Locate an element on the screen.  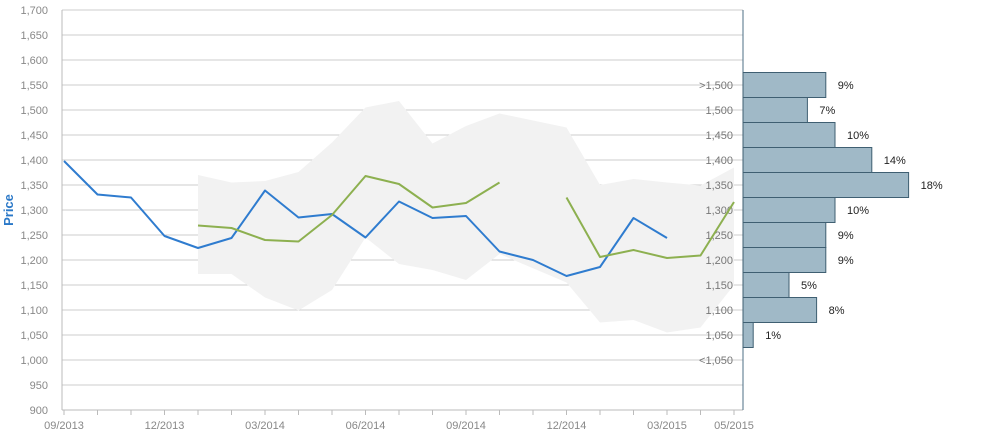
y-tick-label: 1,700 is located at coordinates (34, 11).